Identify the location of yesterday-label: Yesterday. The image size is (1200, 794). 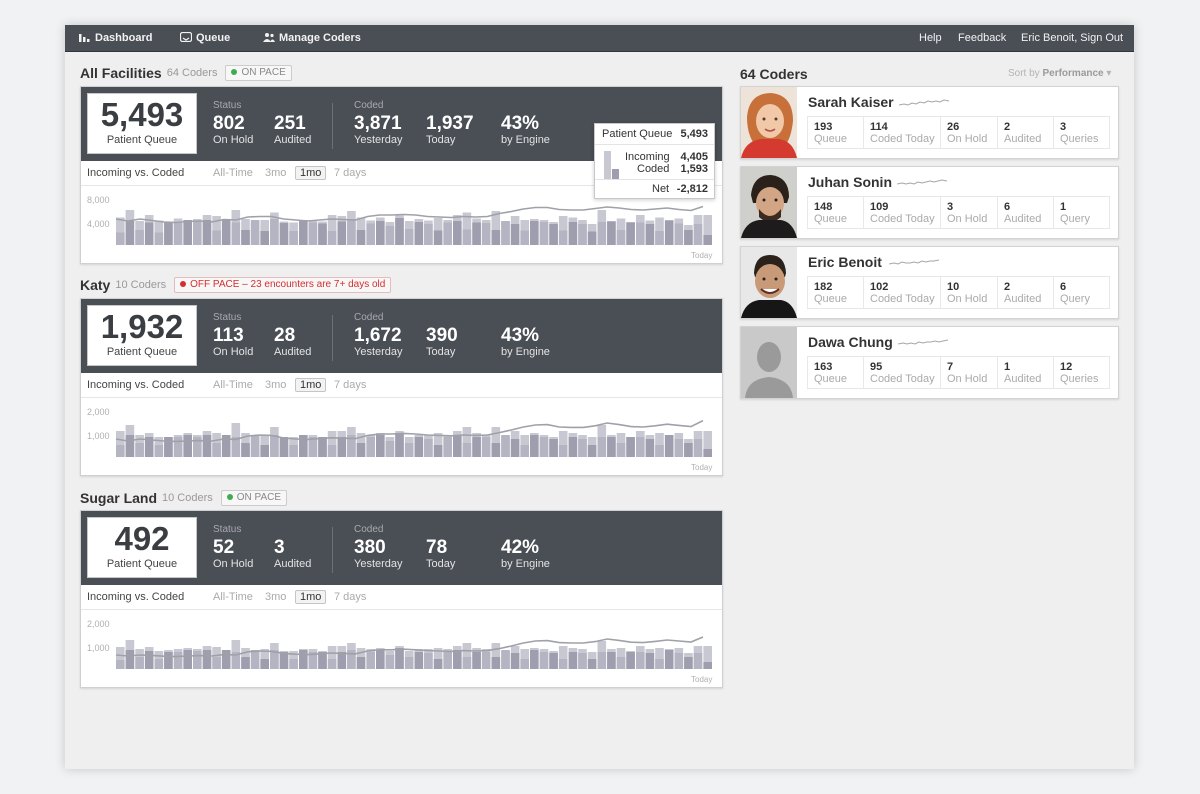
(378, 564).